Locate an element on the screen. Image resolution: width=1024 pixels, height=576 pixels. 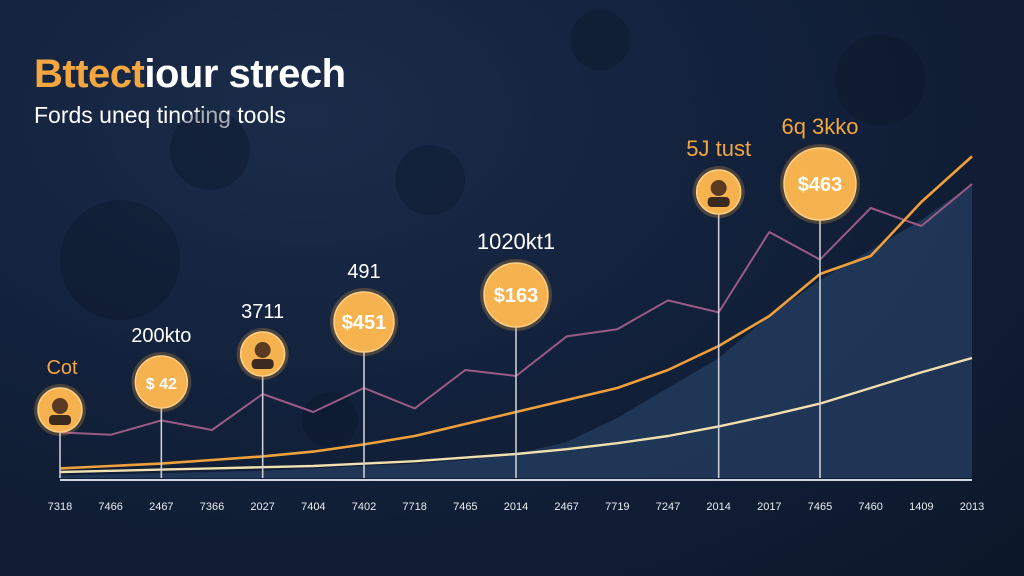
annotation-label: Cot is located at coordinates (62, 368).